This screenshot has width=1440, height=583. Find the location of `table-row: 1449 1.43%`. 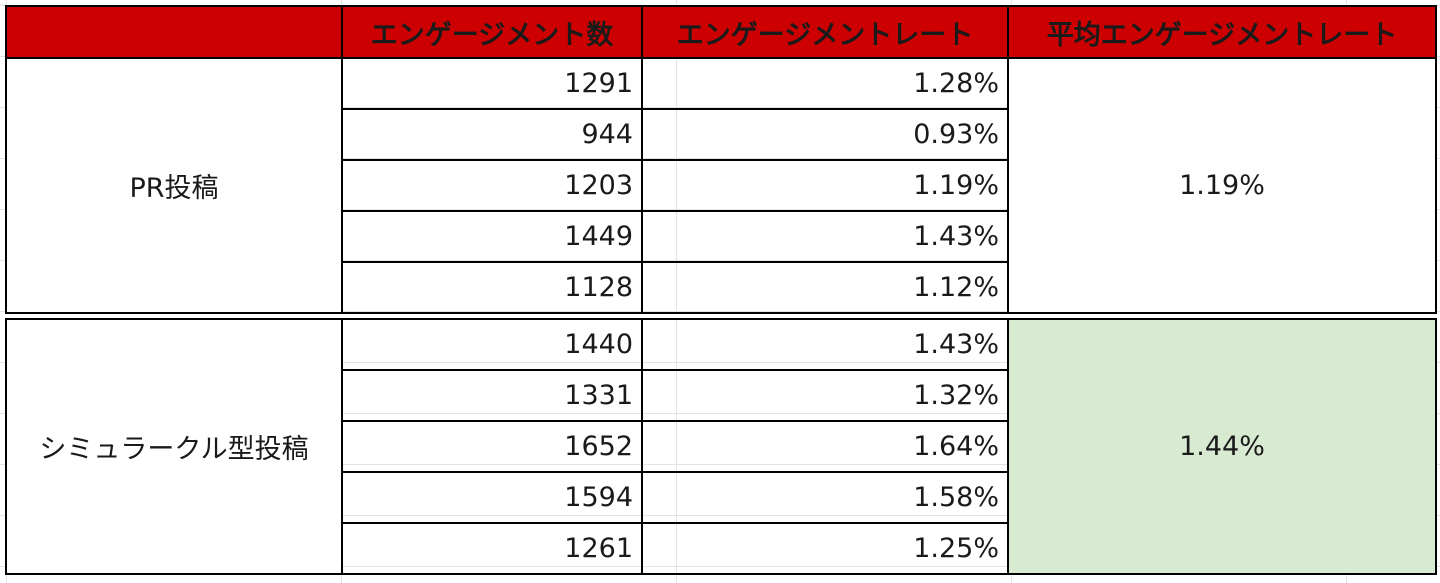

table-row: 1449 1.43% is located at coordinates (721, 236).